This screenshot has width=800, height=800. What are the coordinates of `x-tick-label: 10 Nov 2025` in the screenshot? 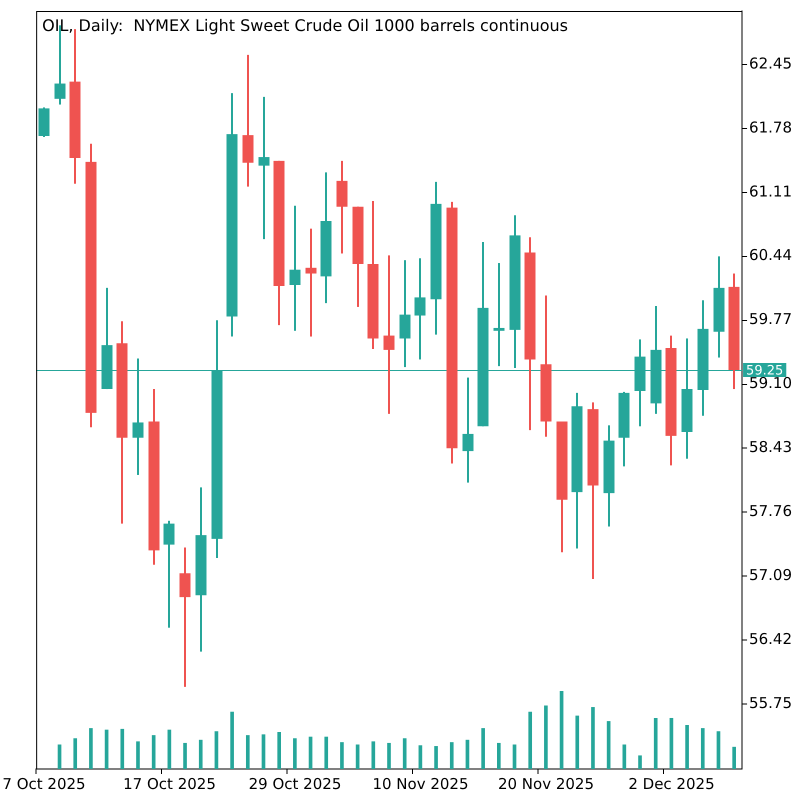 It's located at (420, 783).